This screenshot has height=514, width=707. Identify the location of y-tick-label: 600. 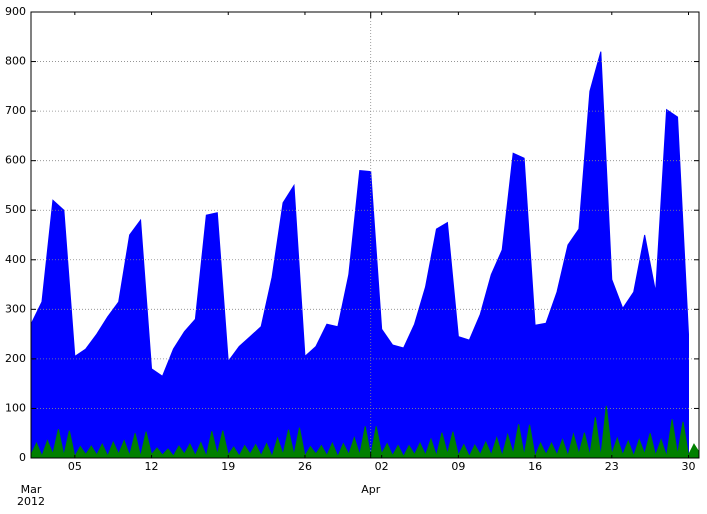
(15, 160).